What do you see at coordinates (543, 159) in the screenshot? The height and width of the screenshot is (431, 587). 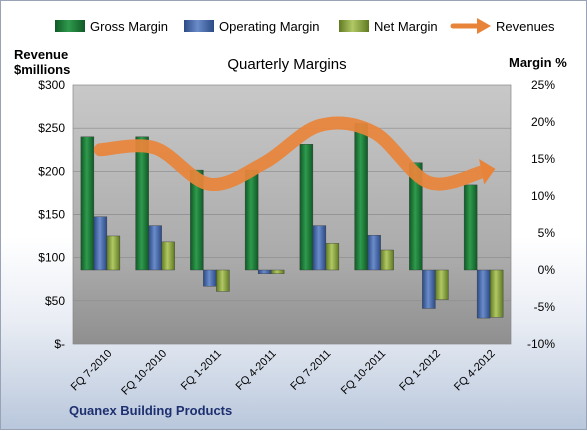 I see `y-right-tick-label: 15%` at bounding box center [543, 159].